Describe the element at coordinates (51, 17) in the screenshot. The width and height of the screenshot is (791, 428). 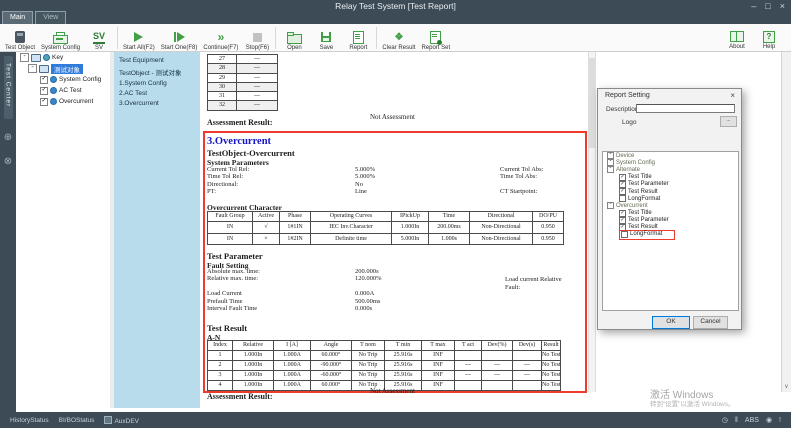
I see `tab-view: View` at that location.